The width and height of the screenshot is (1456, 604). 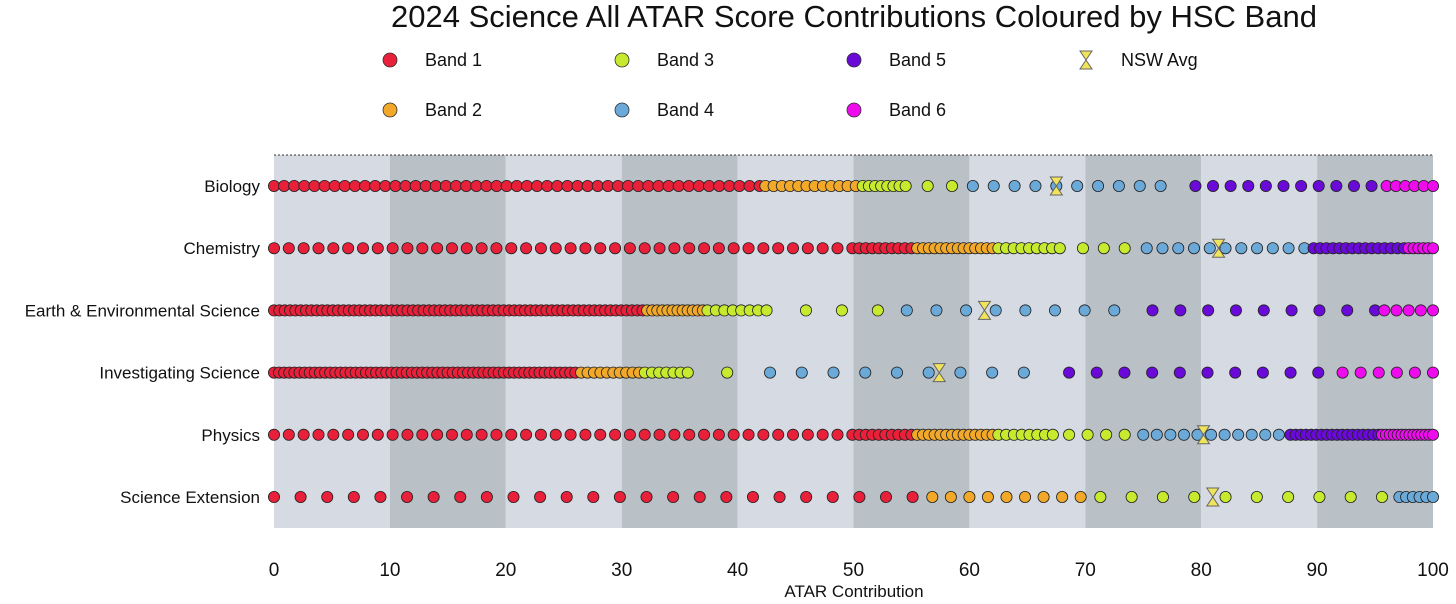 What do you see at coordinates (853, 591) in the screenshot?
I see `x-axis-label: ATAR Contribution` at bounding box center [853, 591].